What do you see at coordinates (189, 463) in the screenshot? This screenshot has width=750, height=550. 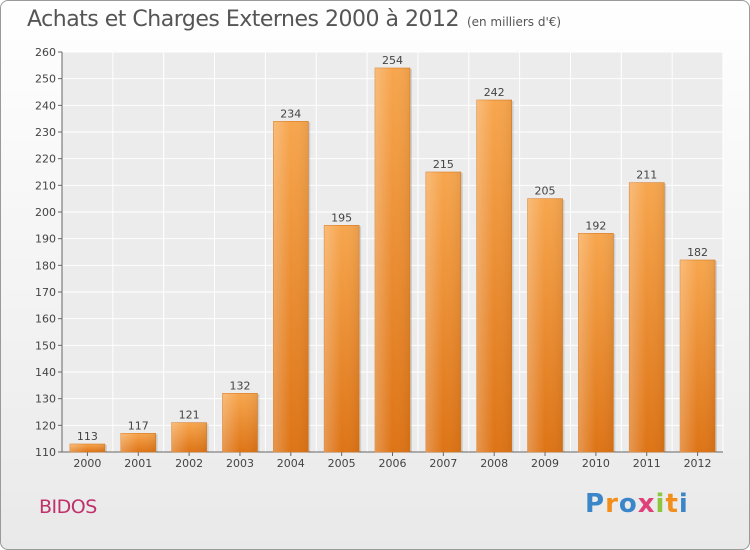 I see `x-tick-label: 2002` at bounding box center [189, 463].